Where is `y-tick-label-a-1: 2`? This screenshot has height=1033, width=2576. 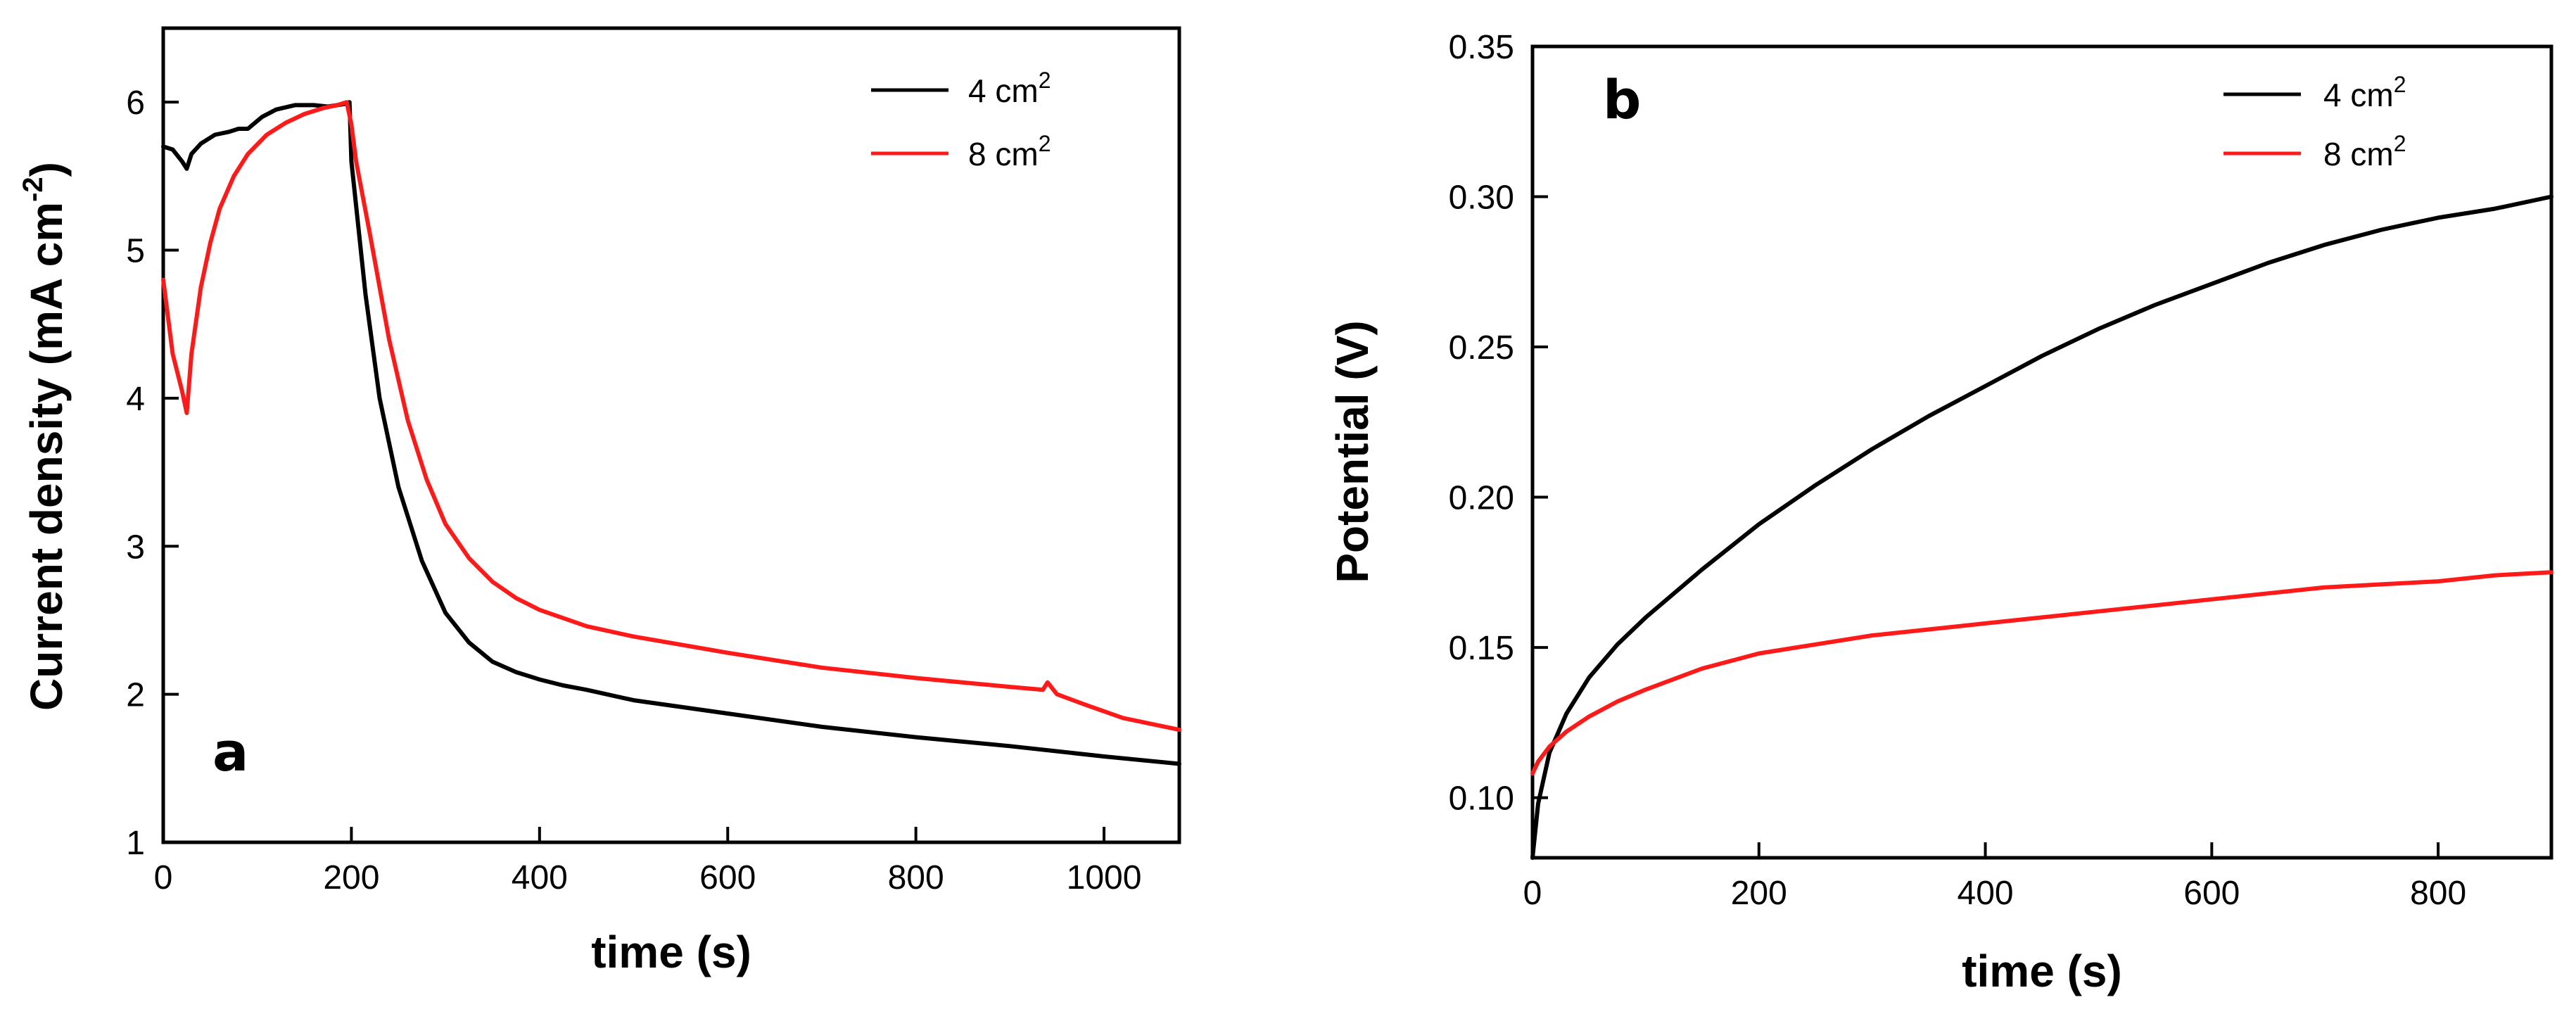 y-tick-label-a-1: 2 is located at coordinates (135, 695).